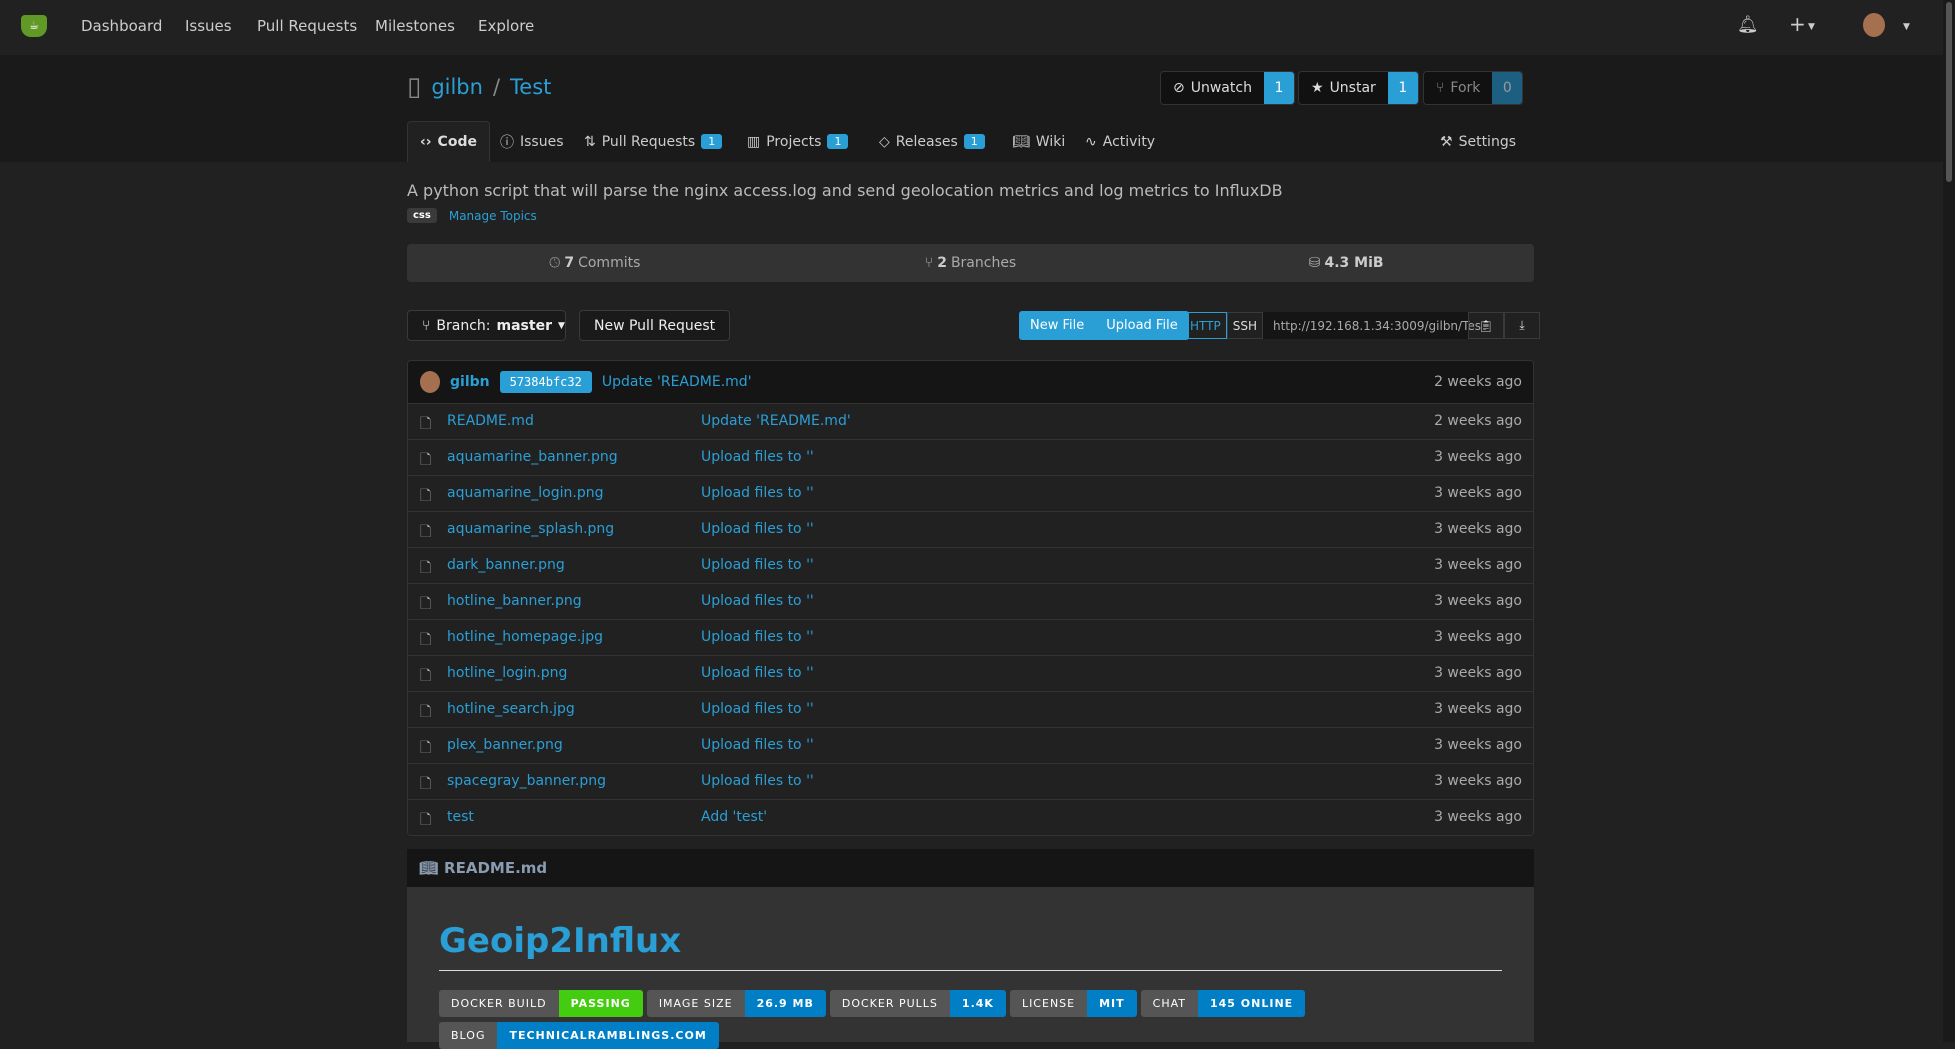 This screenshot has height=1049, width=1955. Describe the element at coordinates (422, 215) in the screenshot. I see `topic-tag: css` at that location.